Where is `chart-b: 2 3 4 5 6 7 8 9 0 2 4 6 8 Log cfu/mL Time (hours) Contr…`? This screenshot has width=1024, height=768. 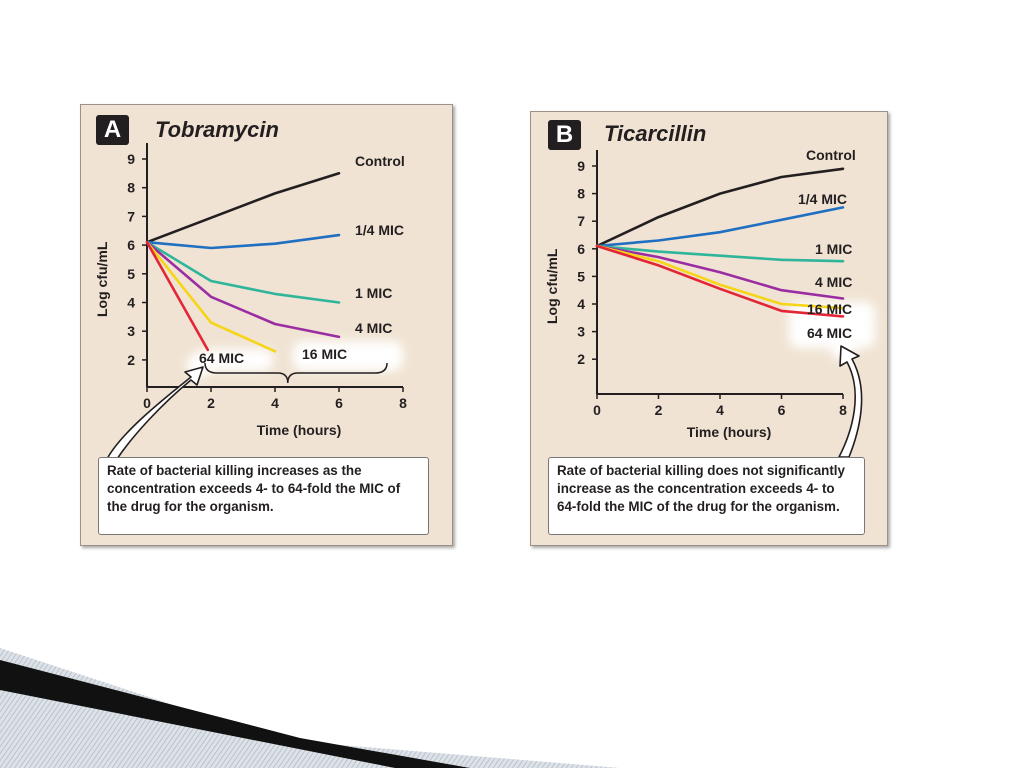 chart-b: 2 3 4 5 6 7 8 9 0 2 4 6 8 Log cfu/mL Time (hours) Contr… is located at coordinates (709, 302).